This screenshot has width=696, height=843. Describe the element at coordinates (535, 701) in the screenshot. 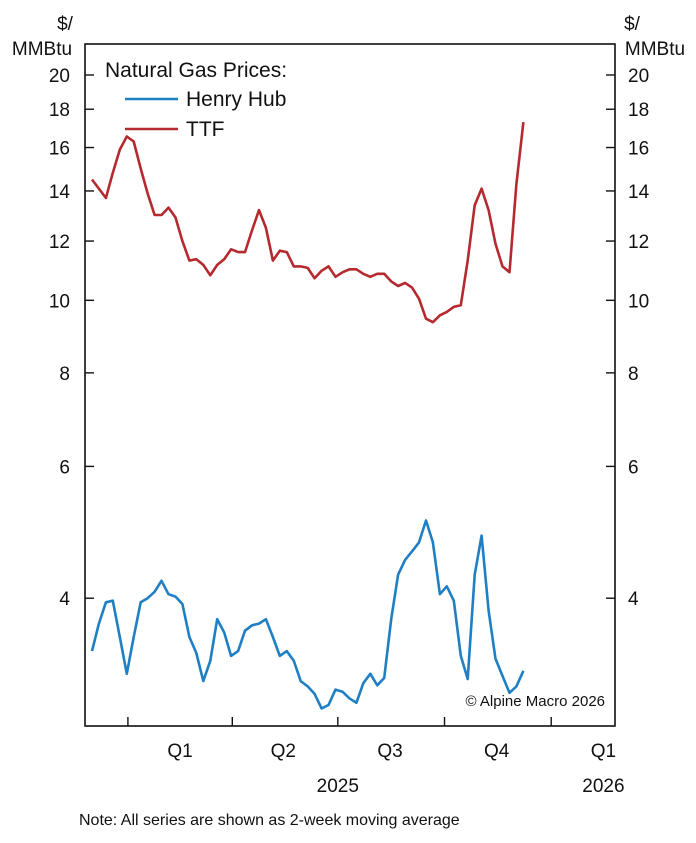

I see `copyright-credit: © Alpine Macro 2026` at that location.